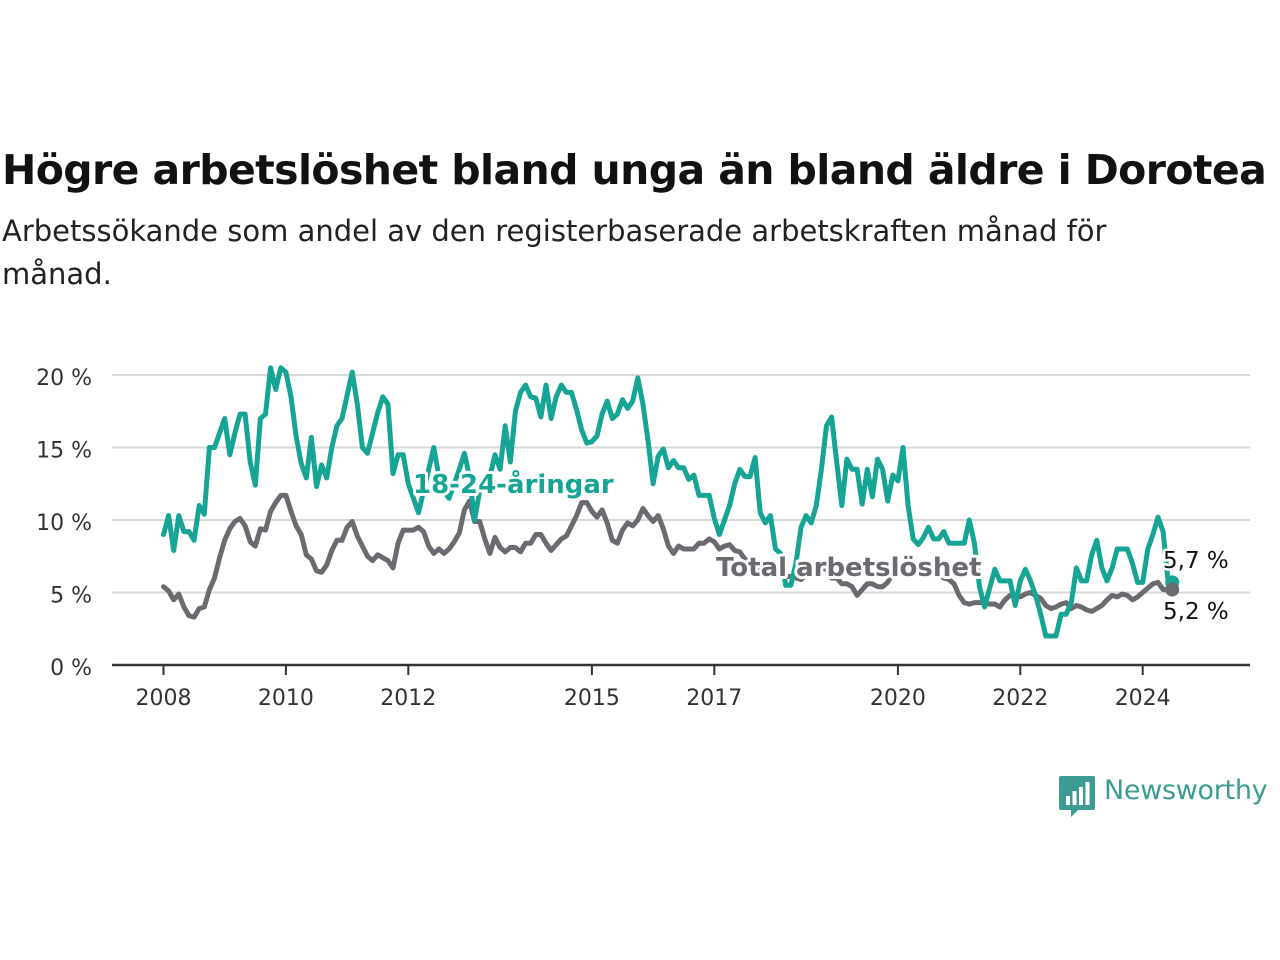 This screenshot has height=960, width=1280. Describe the element at coordinates (1186, 790) in the screenshot. I see `brand-name: Newsworthy` at that location.